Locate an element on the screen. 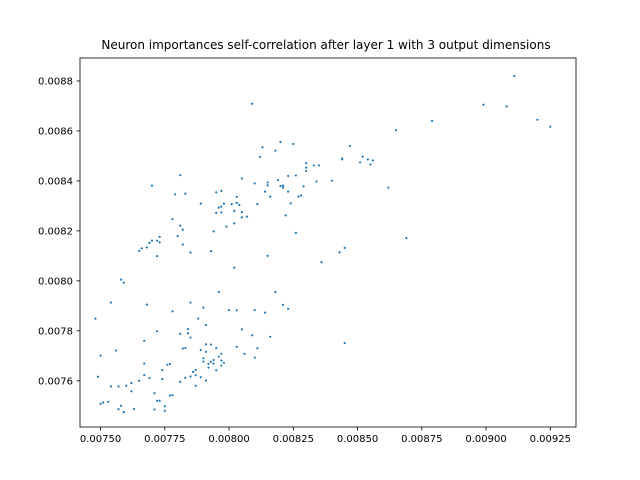  y-tick-label: 0.0082 is located at coordinates (55, 231).